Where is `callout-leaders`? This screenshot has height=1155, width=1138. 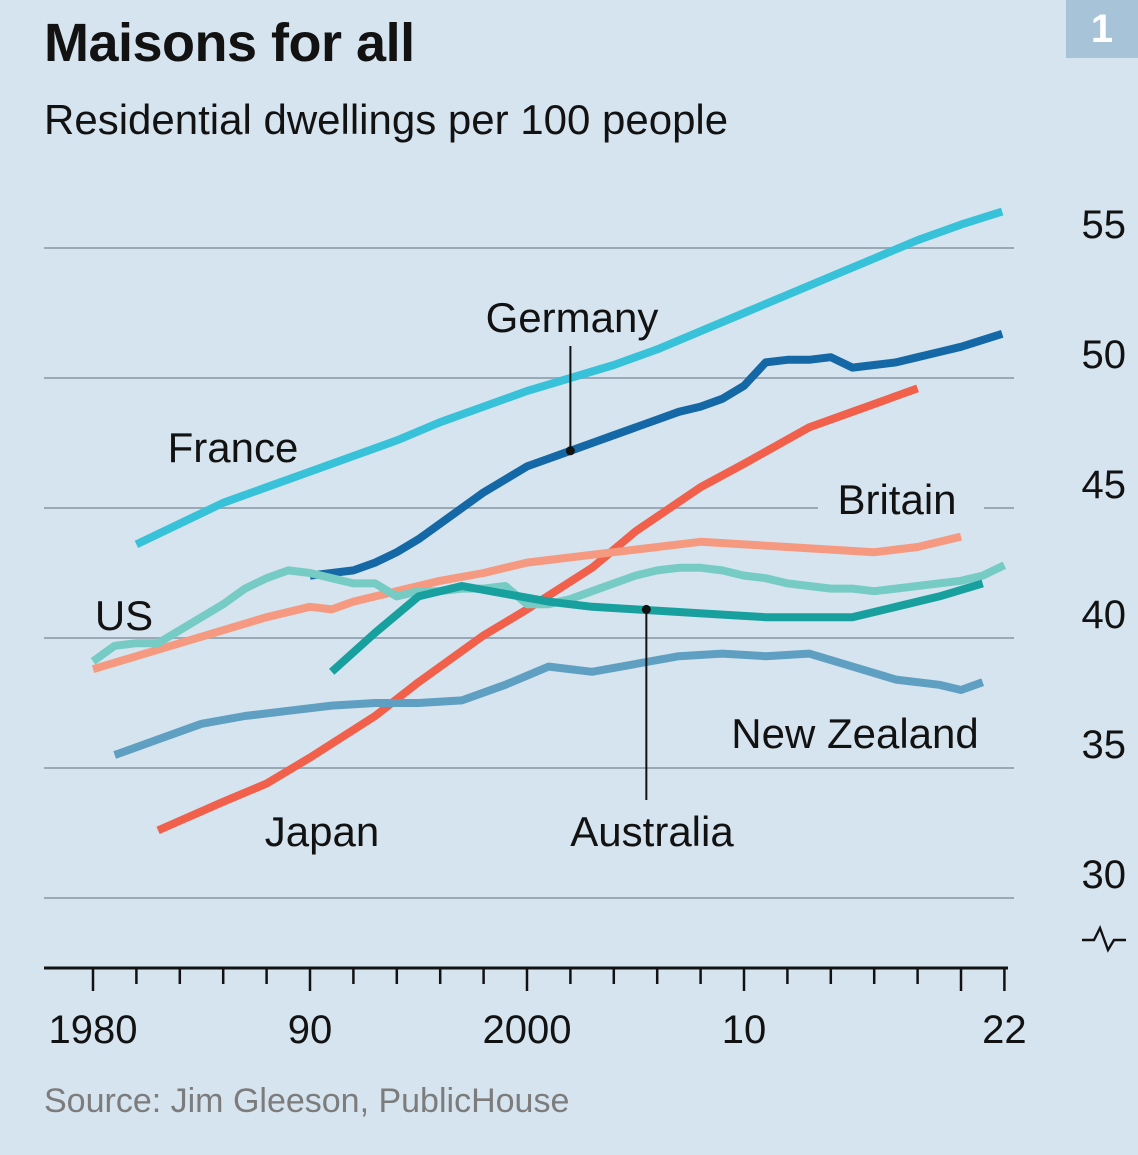
callout-leaders is located at coordinates (608, 573).